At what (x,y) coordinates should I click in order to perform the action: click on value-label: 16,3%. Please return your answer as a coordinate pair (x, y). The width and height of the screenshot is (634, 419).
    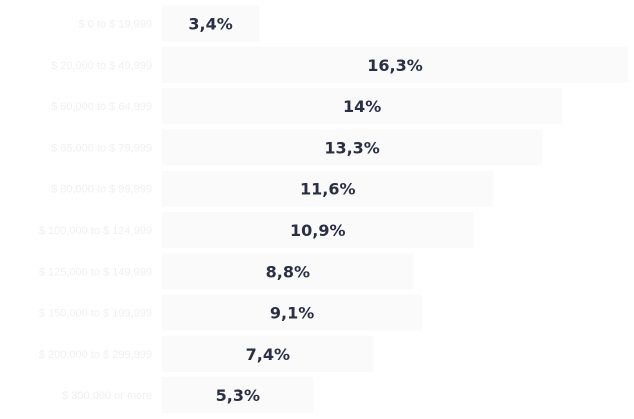
    Looking at the image, I should click on (395, 65).